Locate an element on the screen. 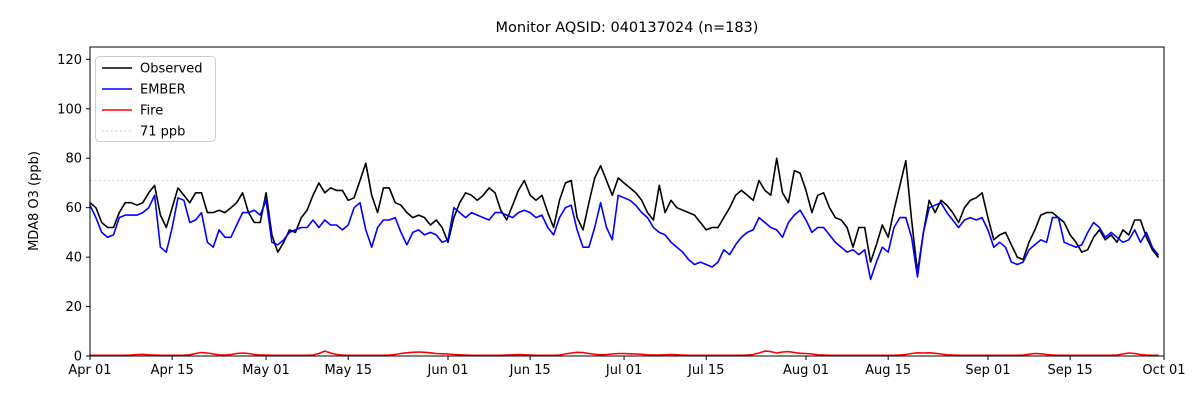 Image resolution: width=1200 pixels, height=404 pixels. y-tick-label: 40 is located at coordinates (73, 258).